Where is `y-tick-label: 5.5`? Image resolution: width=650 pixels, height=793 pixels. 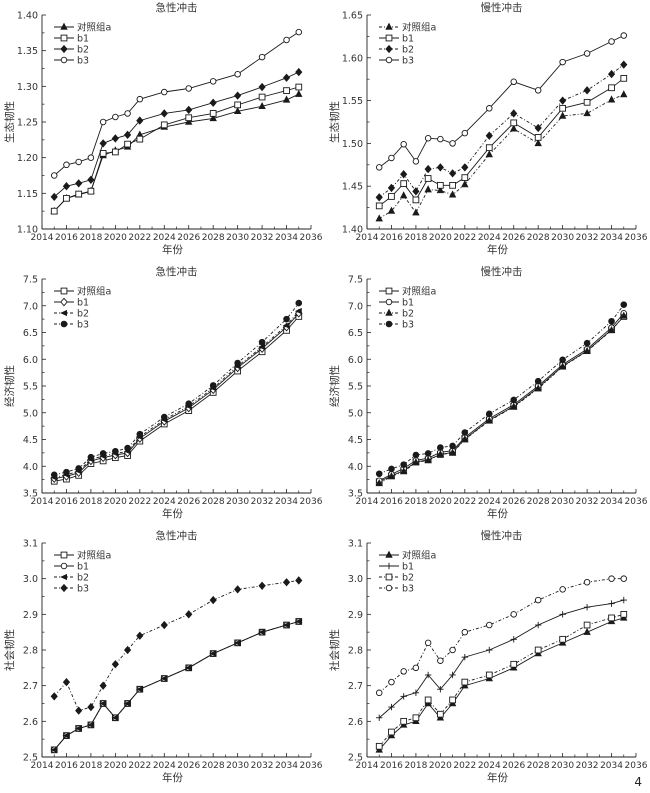 y-tick-label: 5.5 is located at coordinates (30, 387).